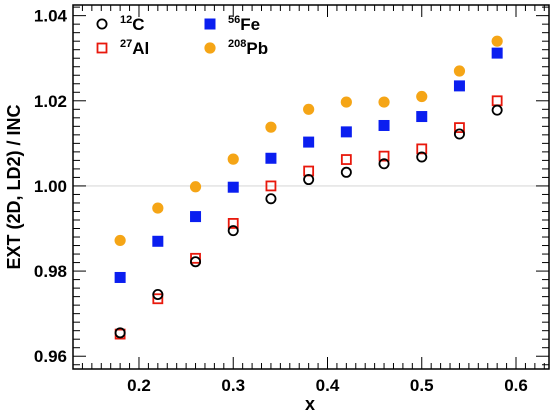  I want to click on legend-marker-pb, so click(210, 48).